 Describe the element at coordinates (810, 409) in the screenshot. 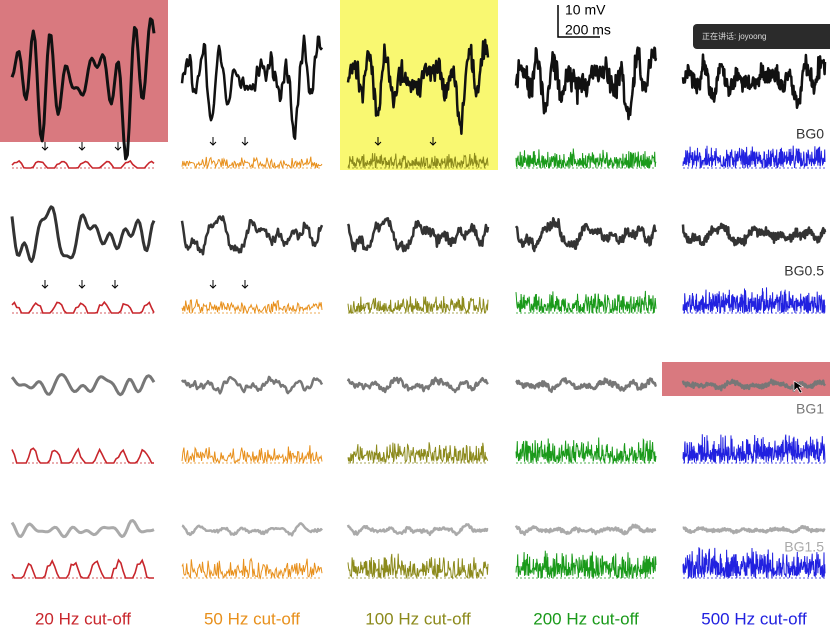

I see `row-label: BG1` at that location.